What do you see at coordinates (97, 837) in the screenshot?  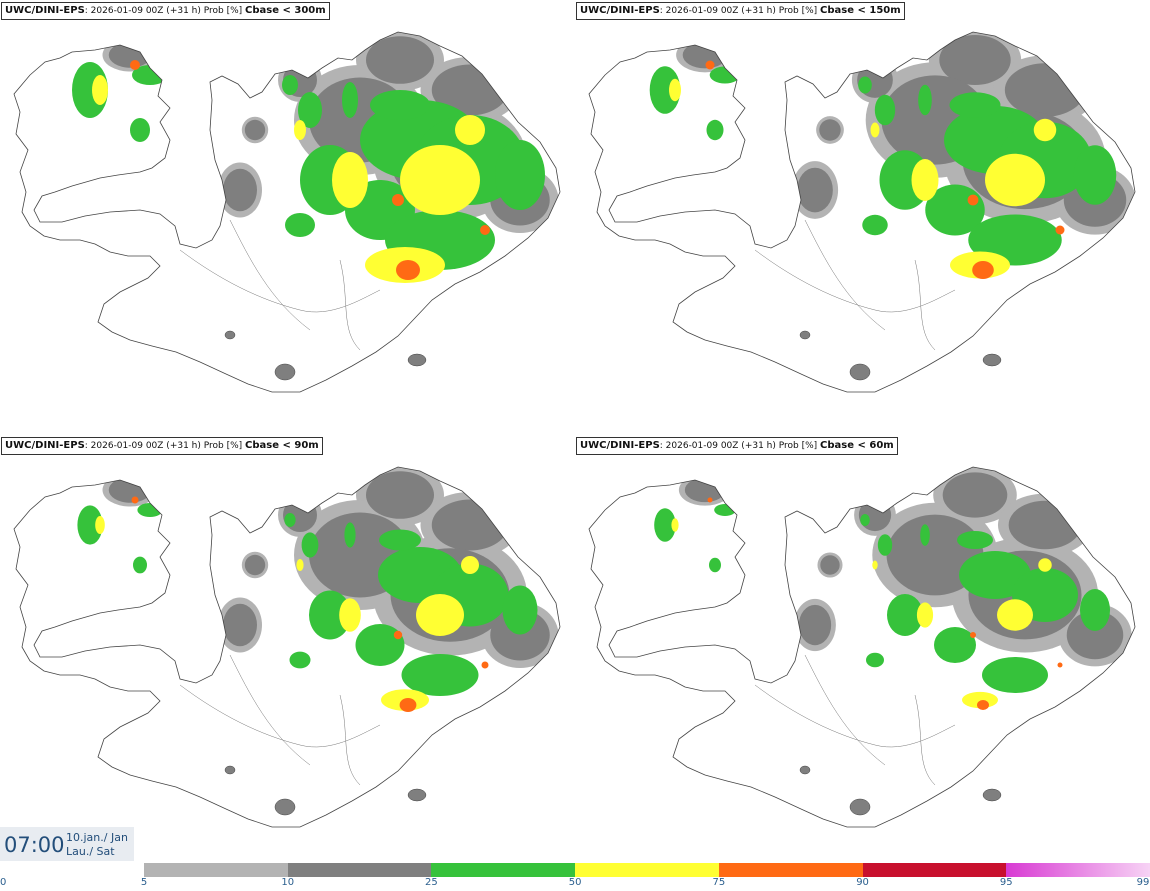 I see `valid-date-line1: 10.jan./ Jan` at bounding box center [97, 837].